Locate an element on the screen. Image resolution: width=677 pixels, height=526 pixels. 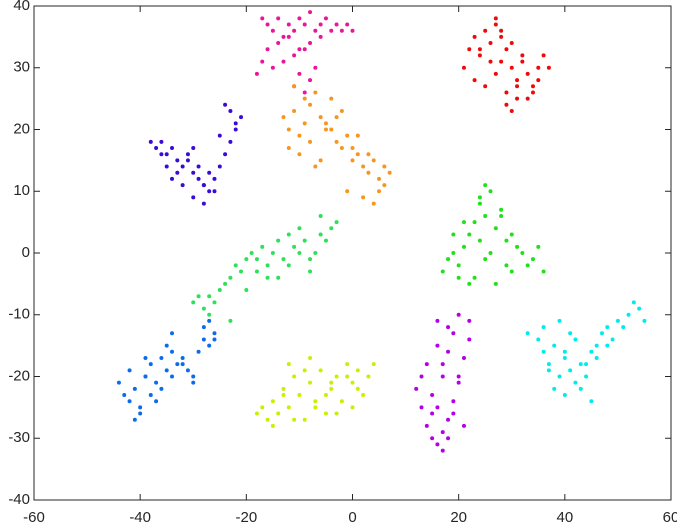
x-tick-label: 20 is located at coordinates (458, 517).